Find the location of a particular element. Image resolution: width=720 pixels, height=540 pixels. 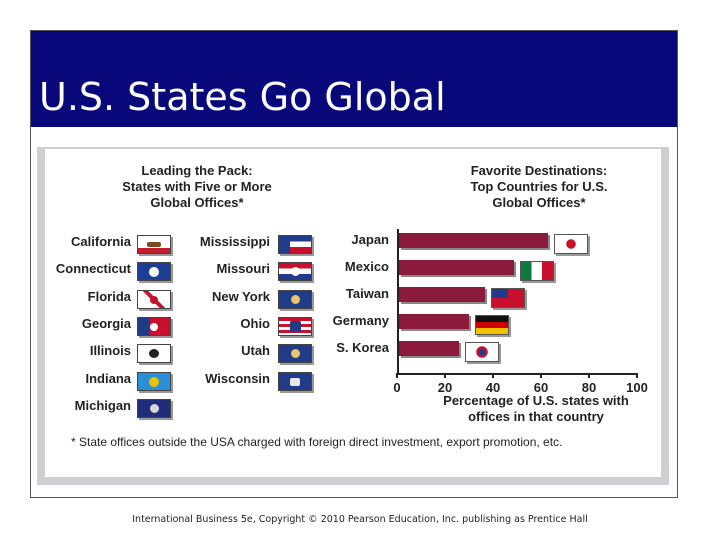

x-axis-label-line: offices in that country is located at coordinates (536, 416).